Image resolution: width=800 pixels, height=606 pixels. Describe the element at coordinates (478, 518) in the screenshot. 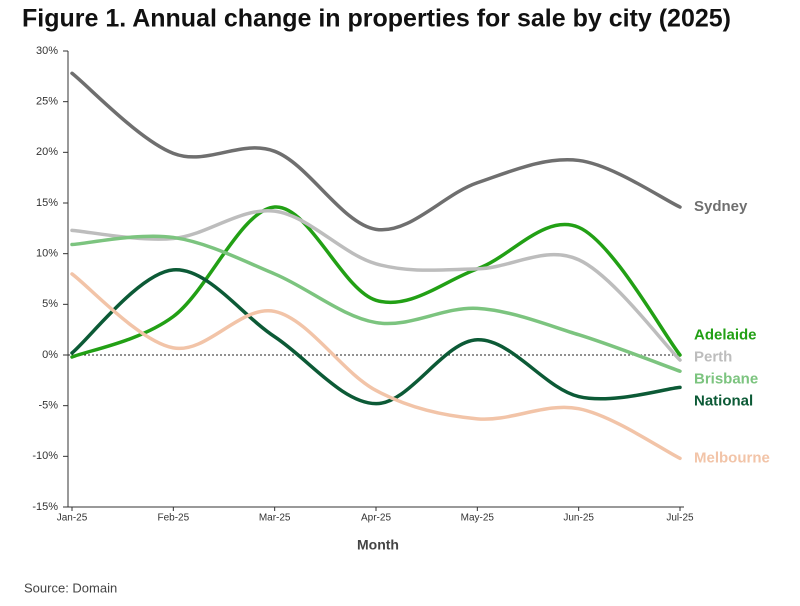

I see `x-tick-label: May-25` at that location.